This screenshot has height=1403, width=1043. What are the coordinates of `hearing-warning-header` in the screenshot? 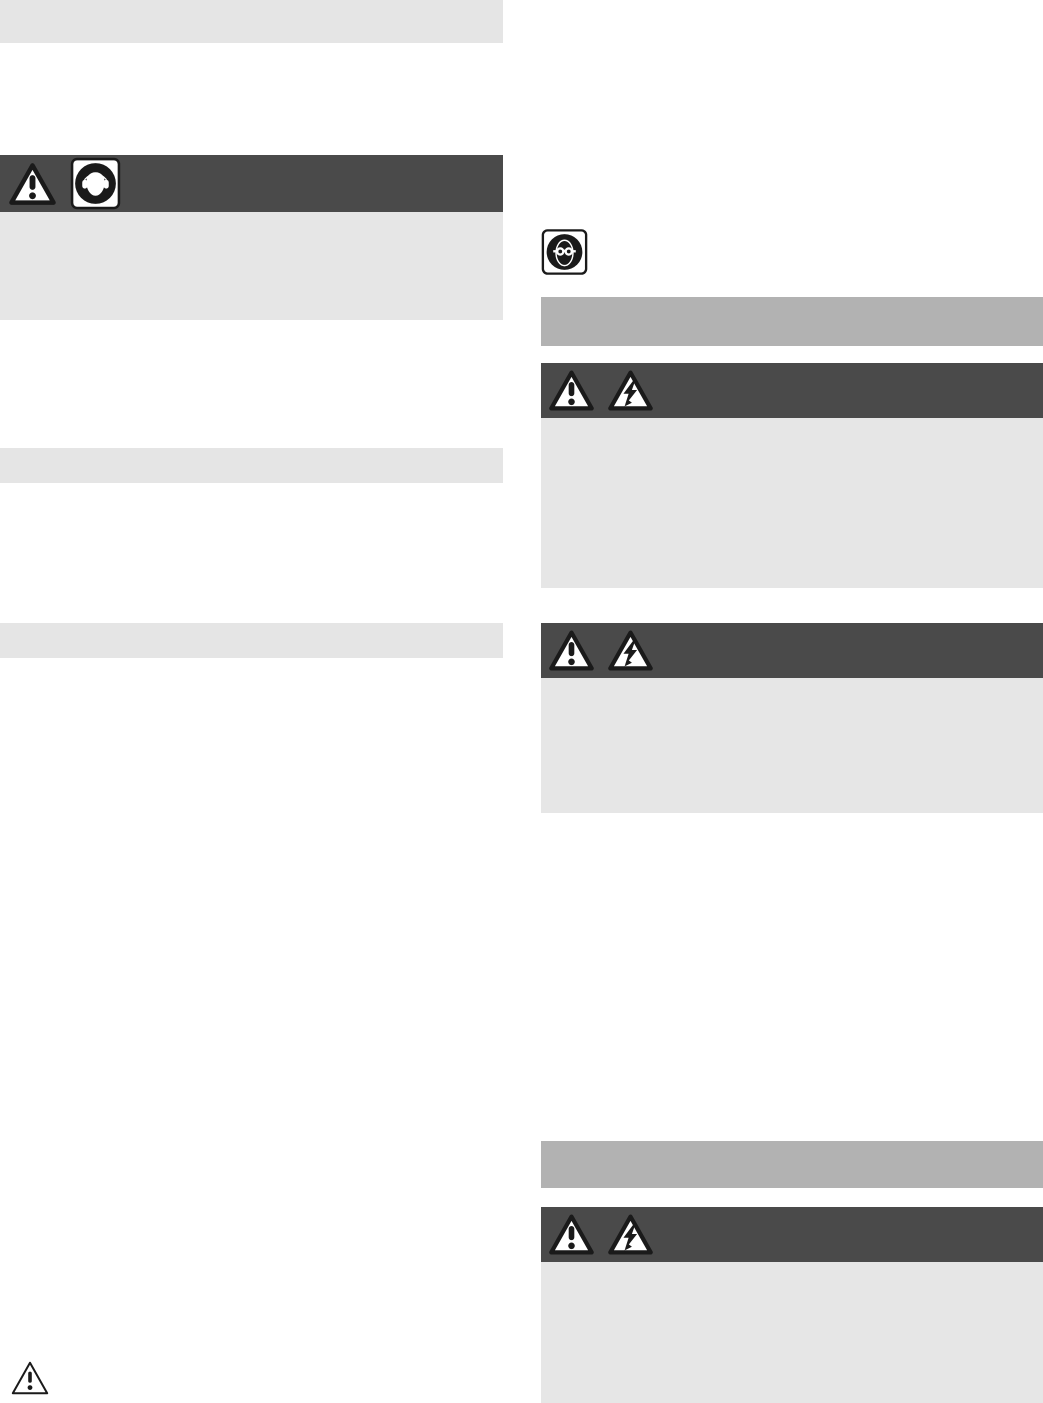 It's located at (251, 183).